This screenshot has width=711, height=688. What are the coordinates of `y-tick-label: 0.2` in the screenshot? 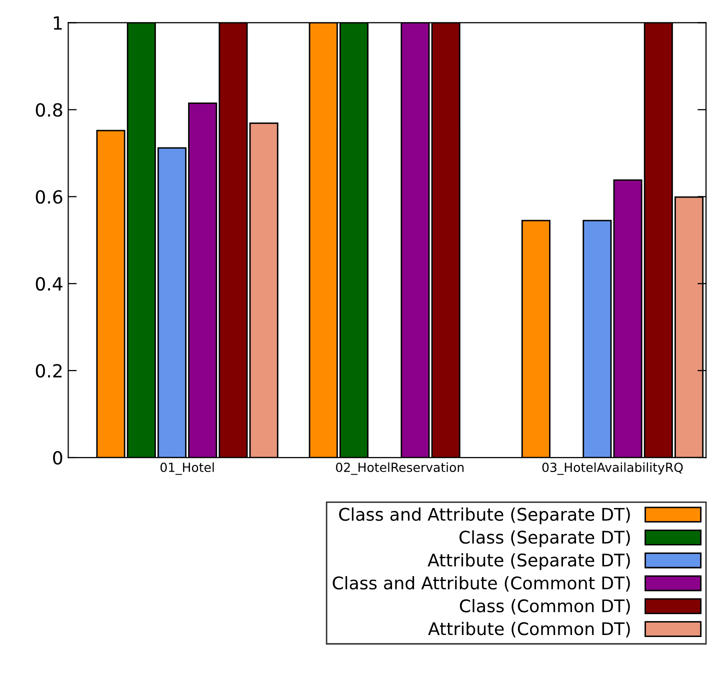 It's located at (49, 371).